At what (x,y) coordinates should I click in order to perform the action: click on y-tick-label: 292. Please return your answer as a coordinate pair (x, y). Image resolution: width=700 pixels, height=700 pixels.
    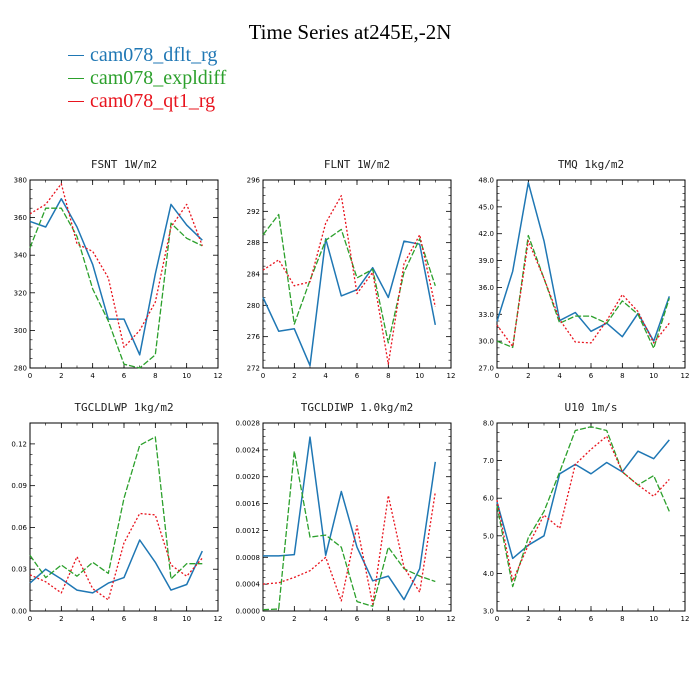
    Looking at the image, I should click on (253, 212).